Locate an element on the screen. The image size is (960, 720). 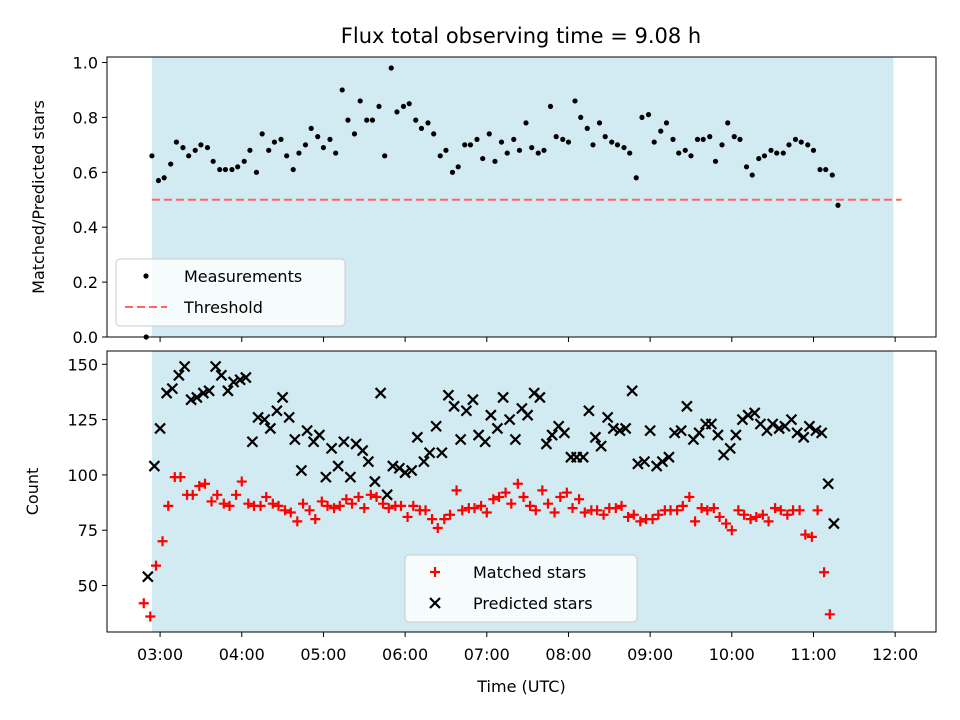
y-tick-label: 150 is located at coordinates (82, 364).